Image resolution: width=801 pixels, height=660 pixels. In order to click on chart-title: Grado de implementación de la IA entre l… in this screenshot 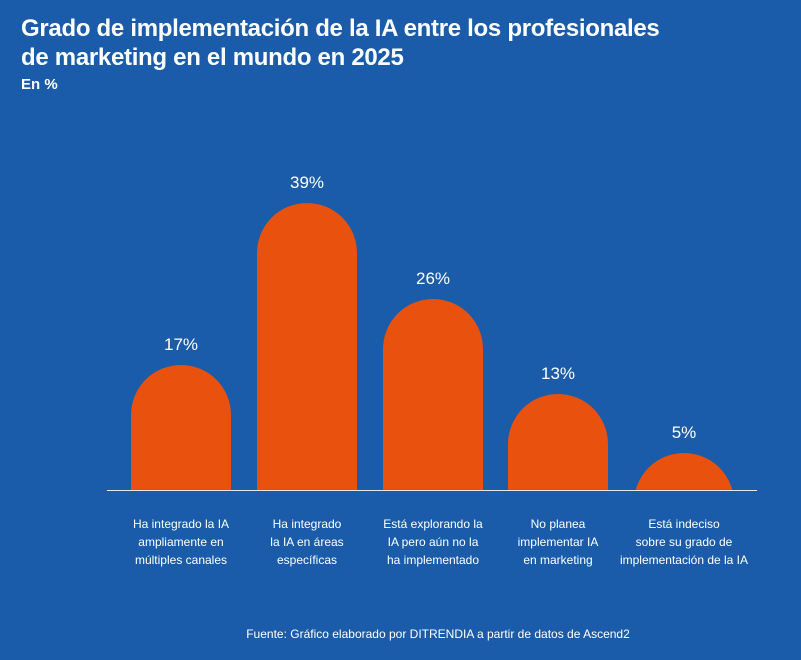, I will do `click(351, 43)`.